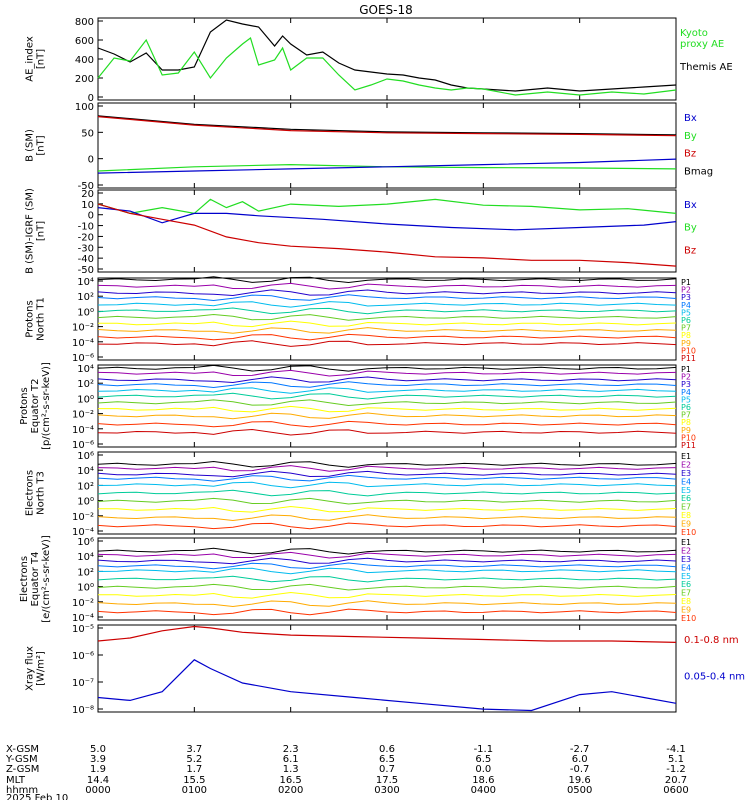 The image size is (750, 800). What do you see at coordinates (30, 668) in the screenshot?
I see `y-axis-label: Xray flux` at bounding box center [30, 668].